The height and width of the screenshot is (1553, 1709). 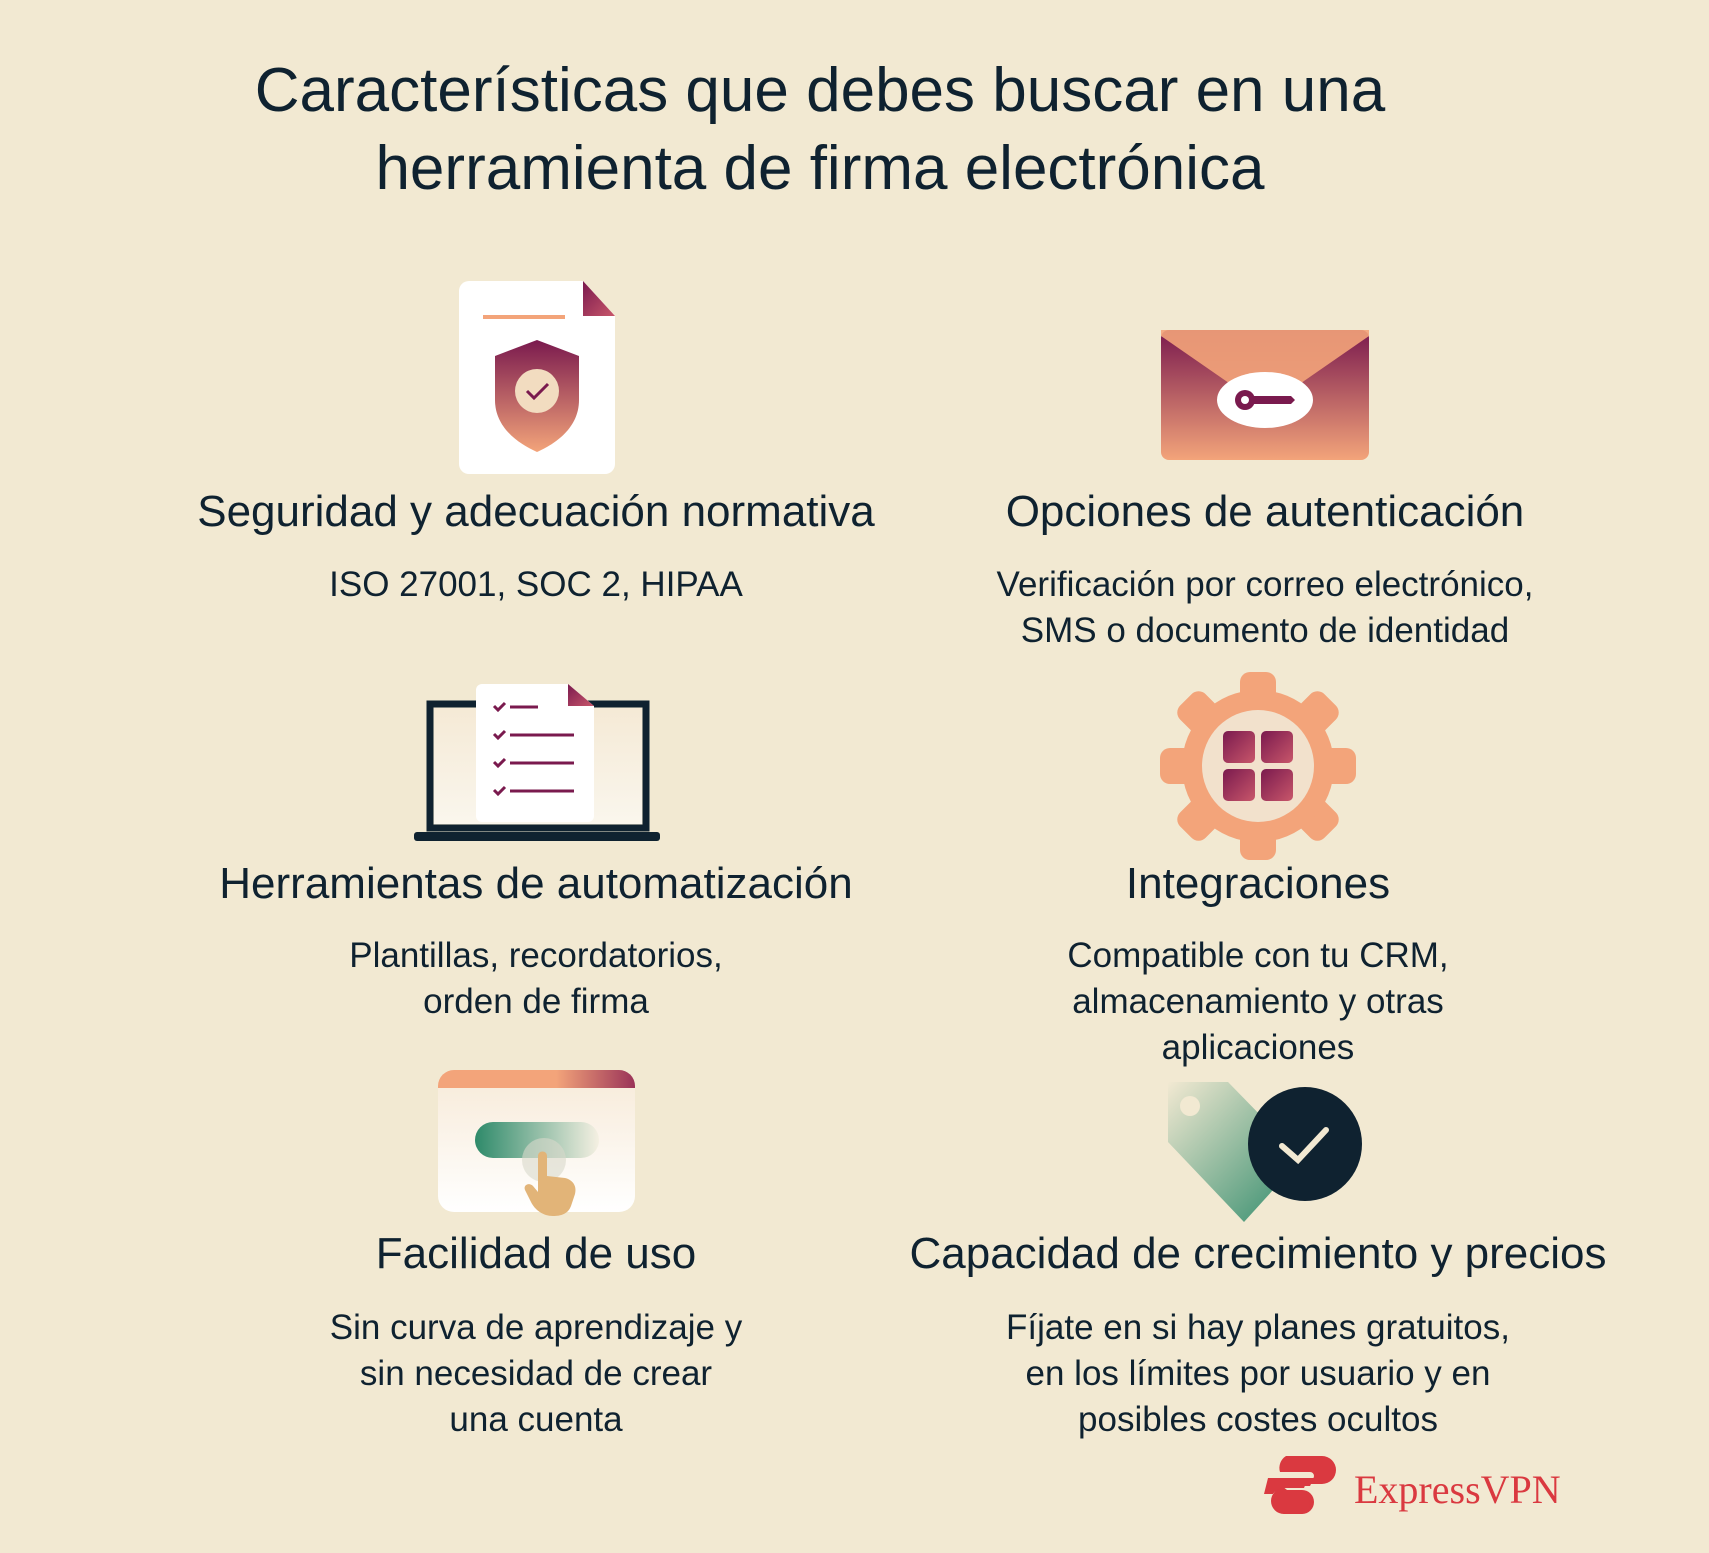 What do you see at coordinates (1265, 511) in the screenshot?
I see `feature-heading: Opciones de autenticación` at bounding box center [1265, 511].